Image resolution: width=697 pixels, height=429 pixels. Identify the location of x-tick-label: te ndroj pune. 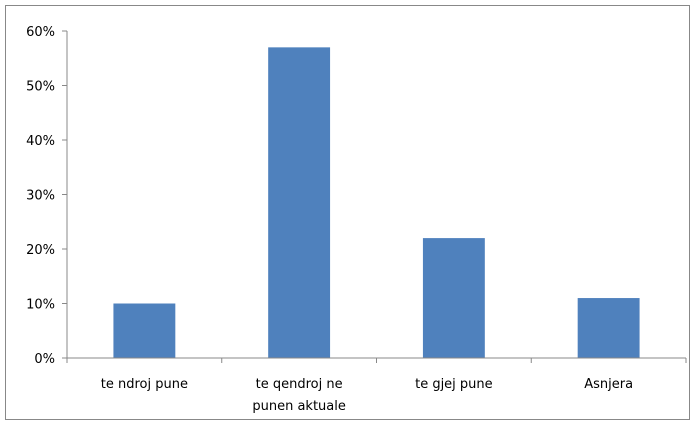
(144, 384).